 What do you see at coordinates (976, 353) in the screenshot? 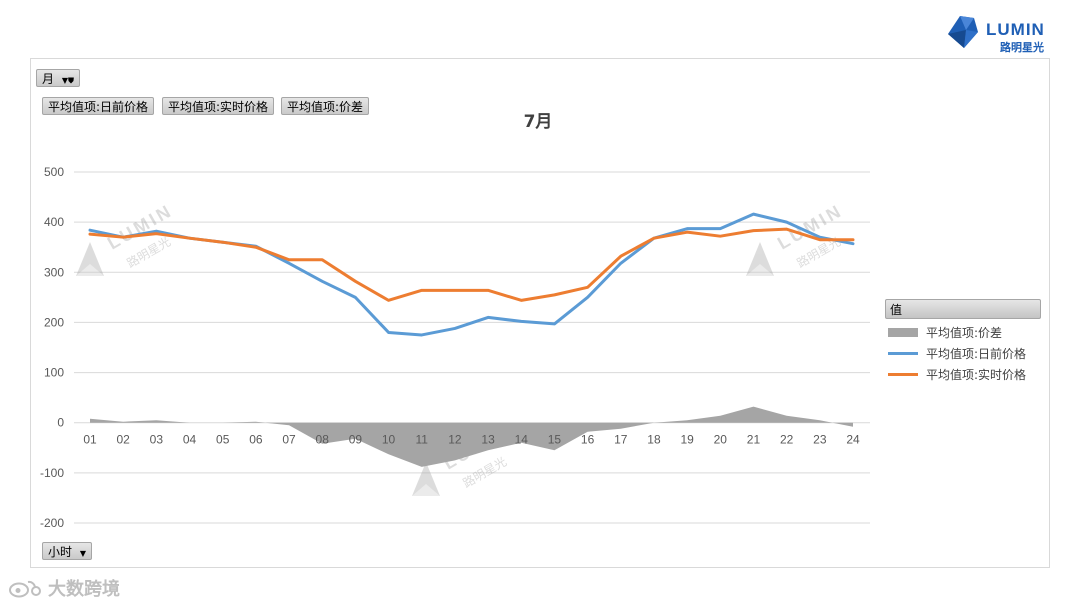
I see `legend-label-dayahead: 平均值项:日前价格` at bounding box center [976, 353].